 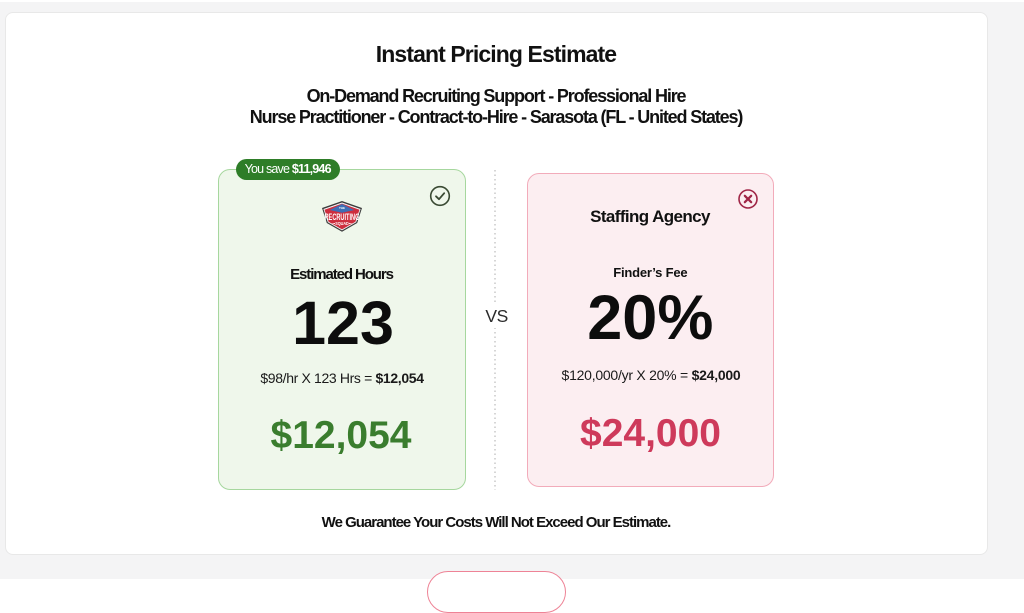 I want to click on svg-text: THE, so click(x=342, y=208).